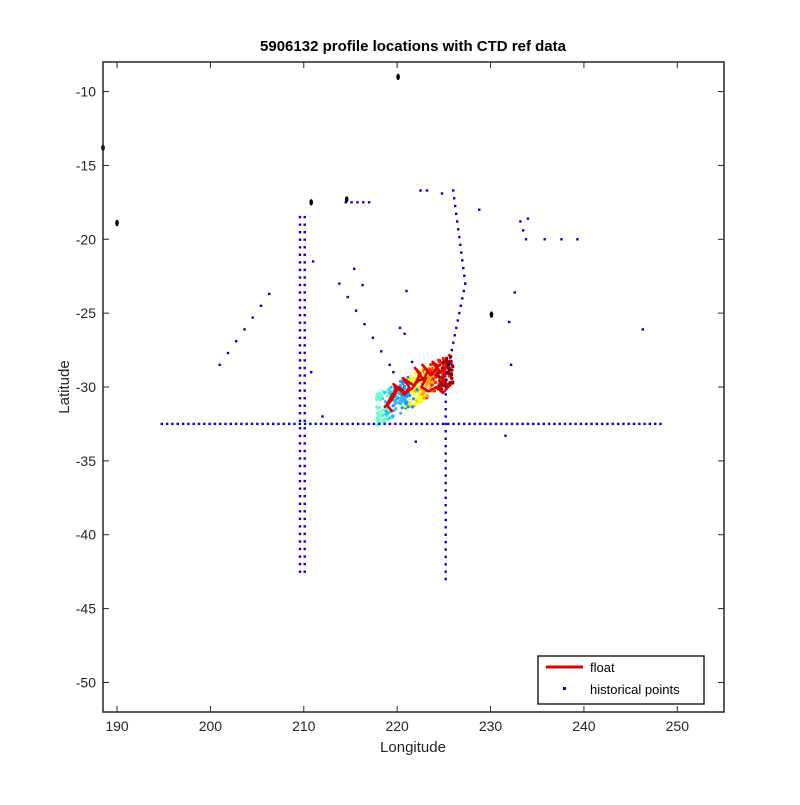  Describe the element at coordinates (417, 386) in the screenshot. I see `float-track-line` at that location.